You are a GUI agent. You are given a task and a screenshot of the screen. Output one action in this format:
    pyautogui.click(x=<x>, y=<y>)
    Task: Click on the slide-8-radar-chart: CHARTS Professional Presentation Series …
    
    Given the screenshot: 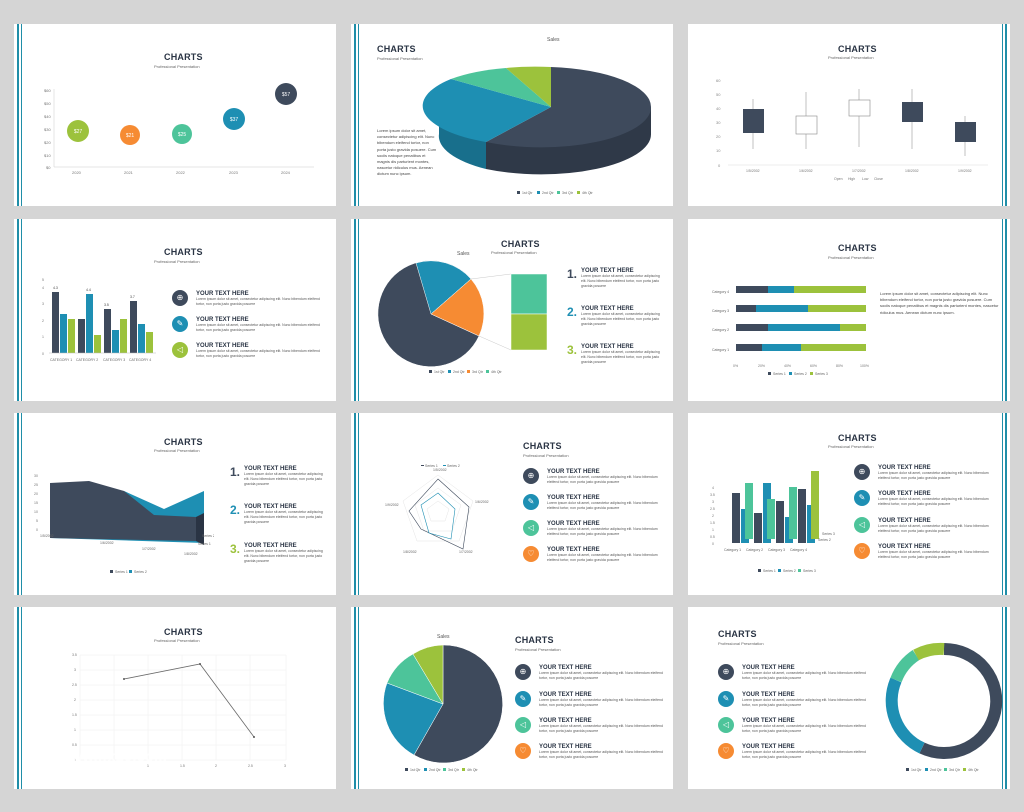 What is the action you would take?
    pyautogui.click(x=512, y=504)
    